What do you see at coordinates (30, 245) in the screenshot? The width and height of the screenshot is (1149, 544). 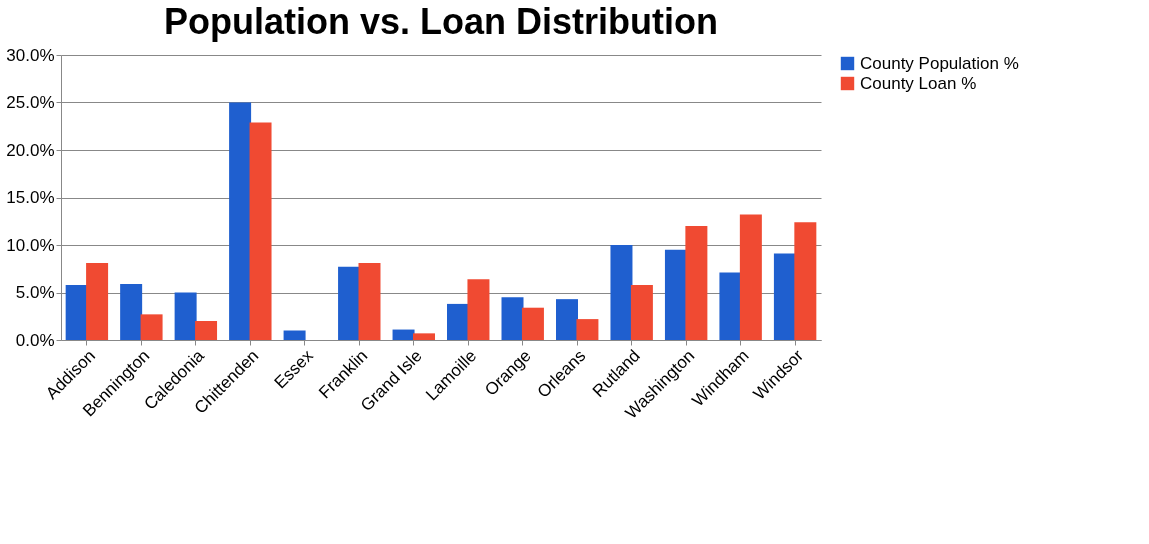 I see `y-tick-label: 10.0%` at bounding box center [30, 245].